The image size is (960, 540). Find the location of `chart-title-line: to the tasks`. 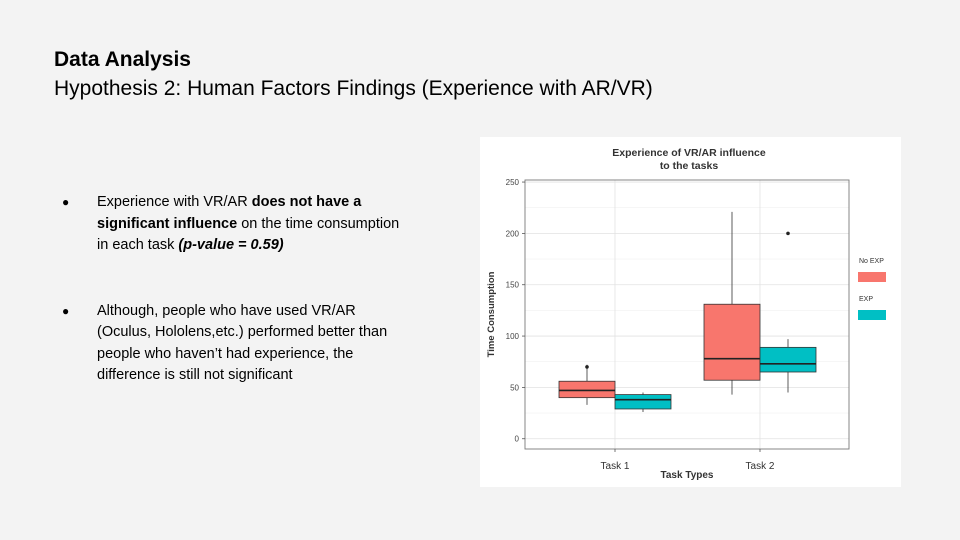

chart-title-line: to the tasks is located at coordinates (689, 166).